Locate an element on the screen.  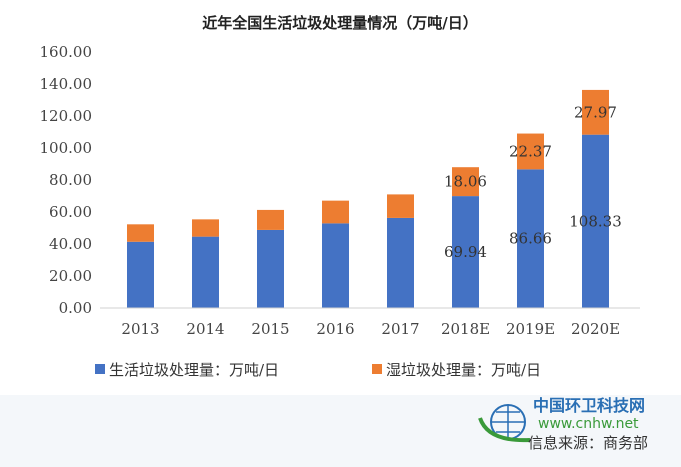
data-label: 22.37 is located at coordinates (530, 151).